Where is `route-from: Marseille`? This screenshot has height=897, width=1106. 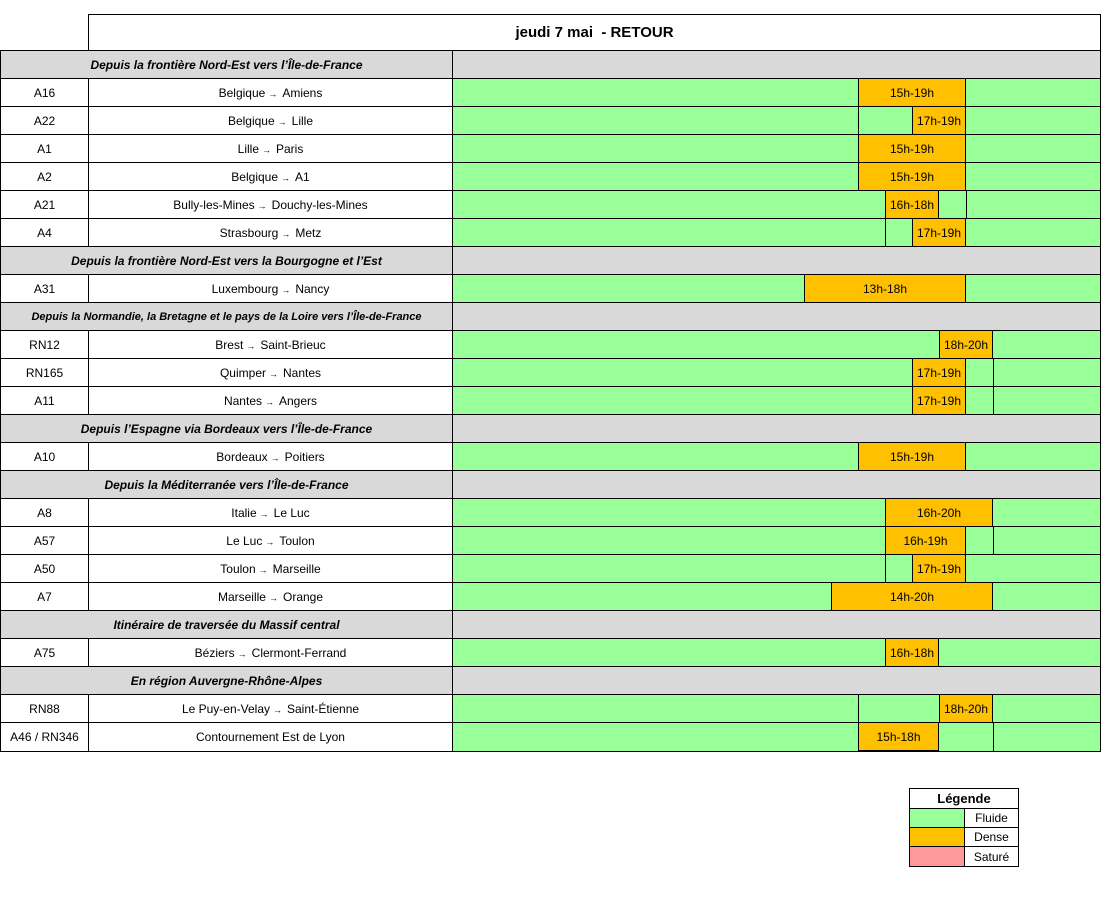
route-from: Marseille is located at coordinates (241, 596).